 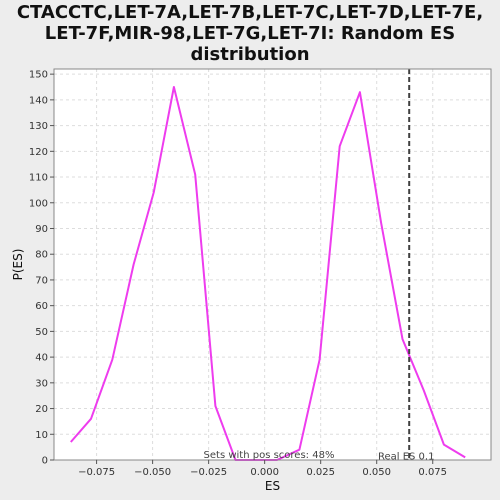 What do you see at coordinates (320, 472) in the screenshot?
I see `x-tick-label: 0.025` at bounding box center [320, 472].